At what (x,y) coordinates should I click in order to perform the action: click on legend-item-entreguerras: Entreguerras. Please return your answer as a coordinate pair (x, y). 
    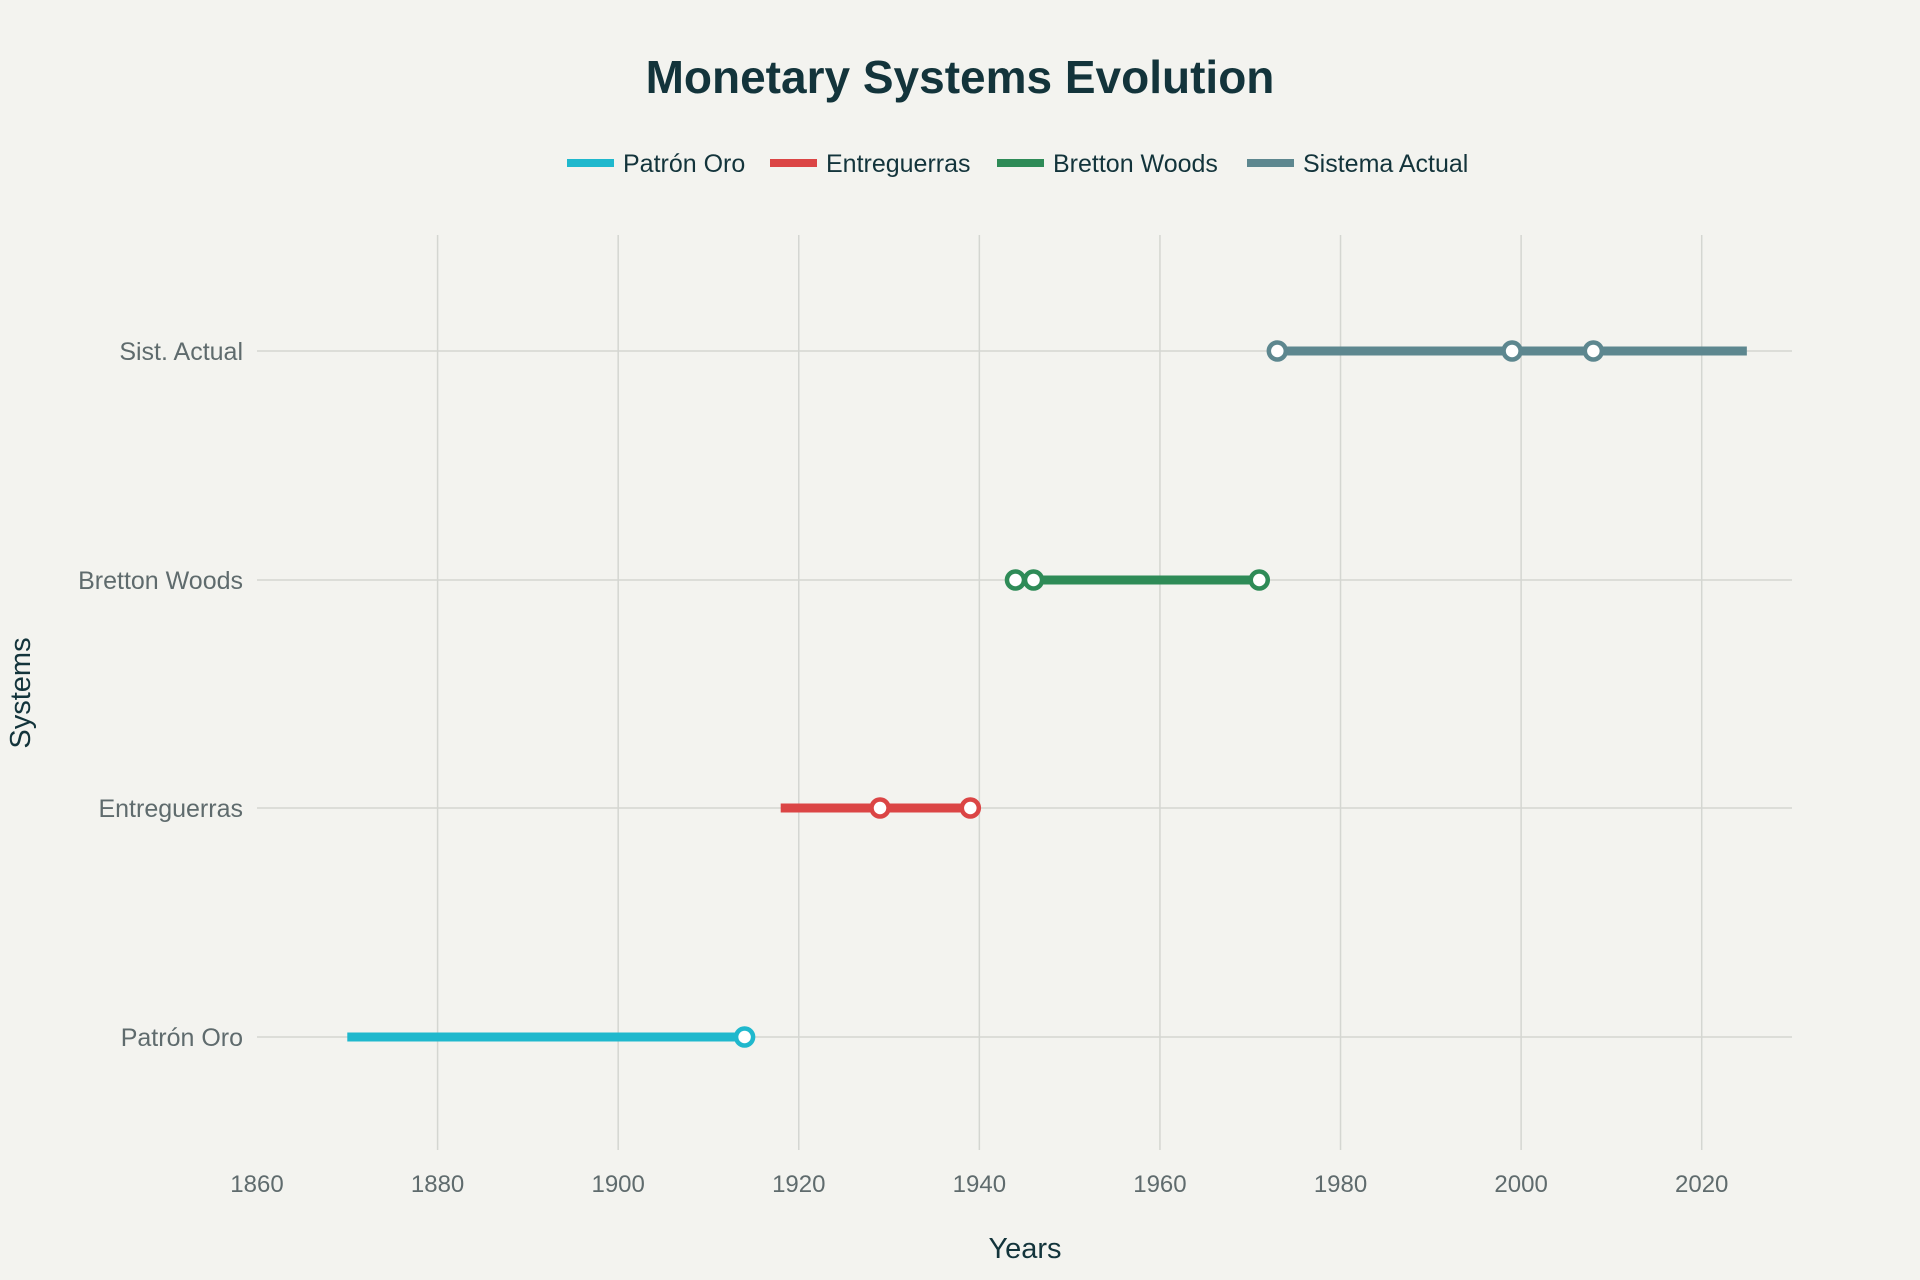
    Looking at the image, I should click on (870, 164).